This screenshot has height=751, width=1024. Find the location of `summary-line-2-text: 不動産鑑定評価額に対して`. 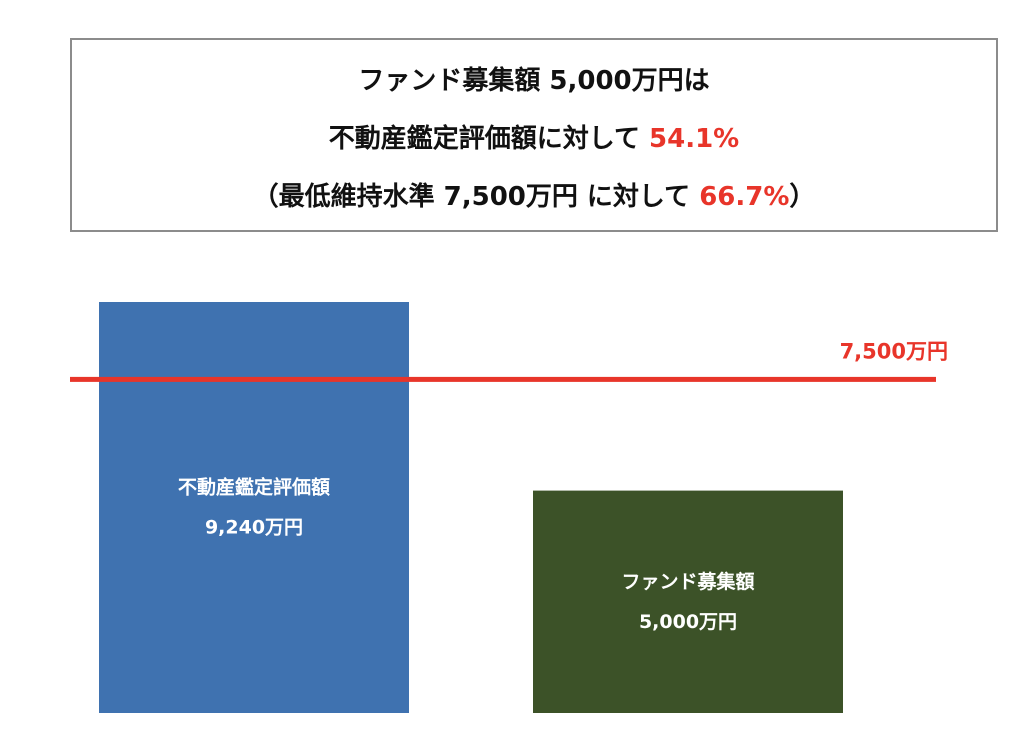

summary-line-2-text: 不動産鑑定評価額に対して is located at coordinates (489, 139).